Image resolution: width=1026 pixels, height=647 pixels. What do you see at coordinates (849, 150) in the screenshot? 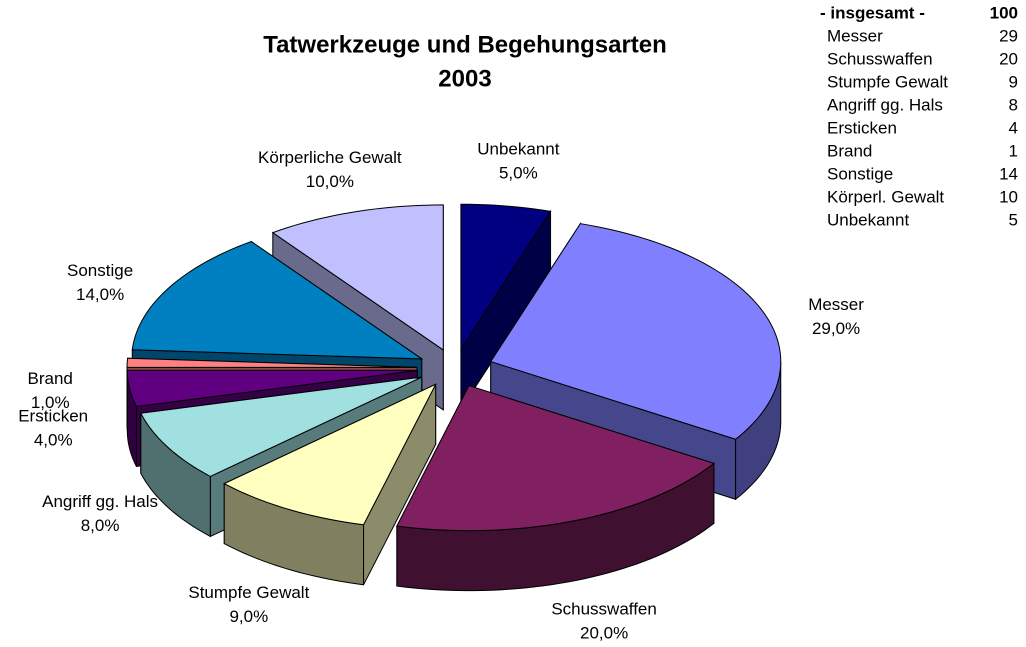
I see `summary-name: Brand` at bounding box center [849, 150].